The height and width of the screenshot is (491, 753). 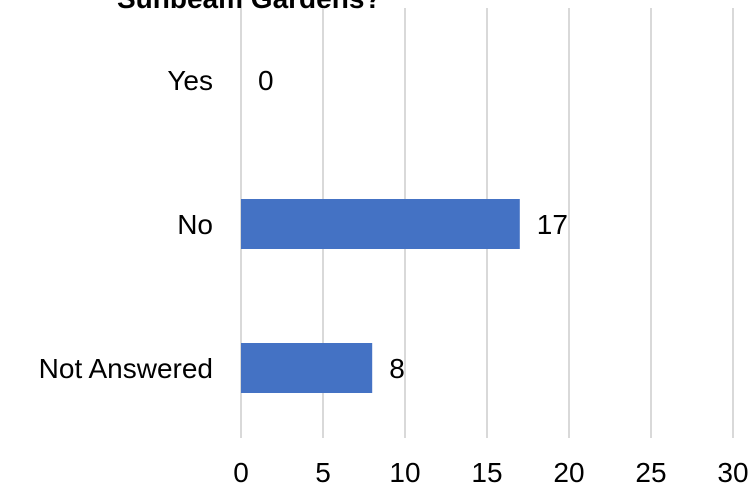 I want to click on x-tick-label: 20, so click(x=568, y=472).